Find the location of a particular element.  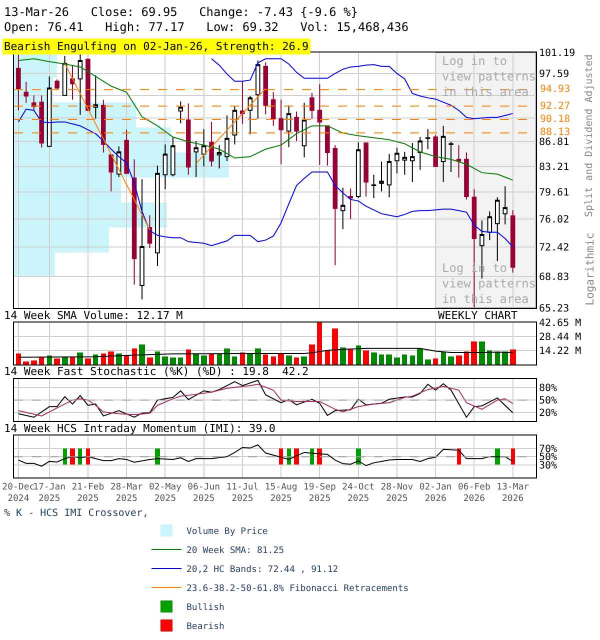

x-tick-label: 15-Aug 2025 is located at coordinates (281, 493).